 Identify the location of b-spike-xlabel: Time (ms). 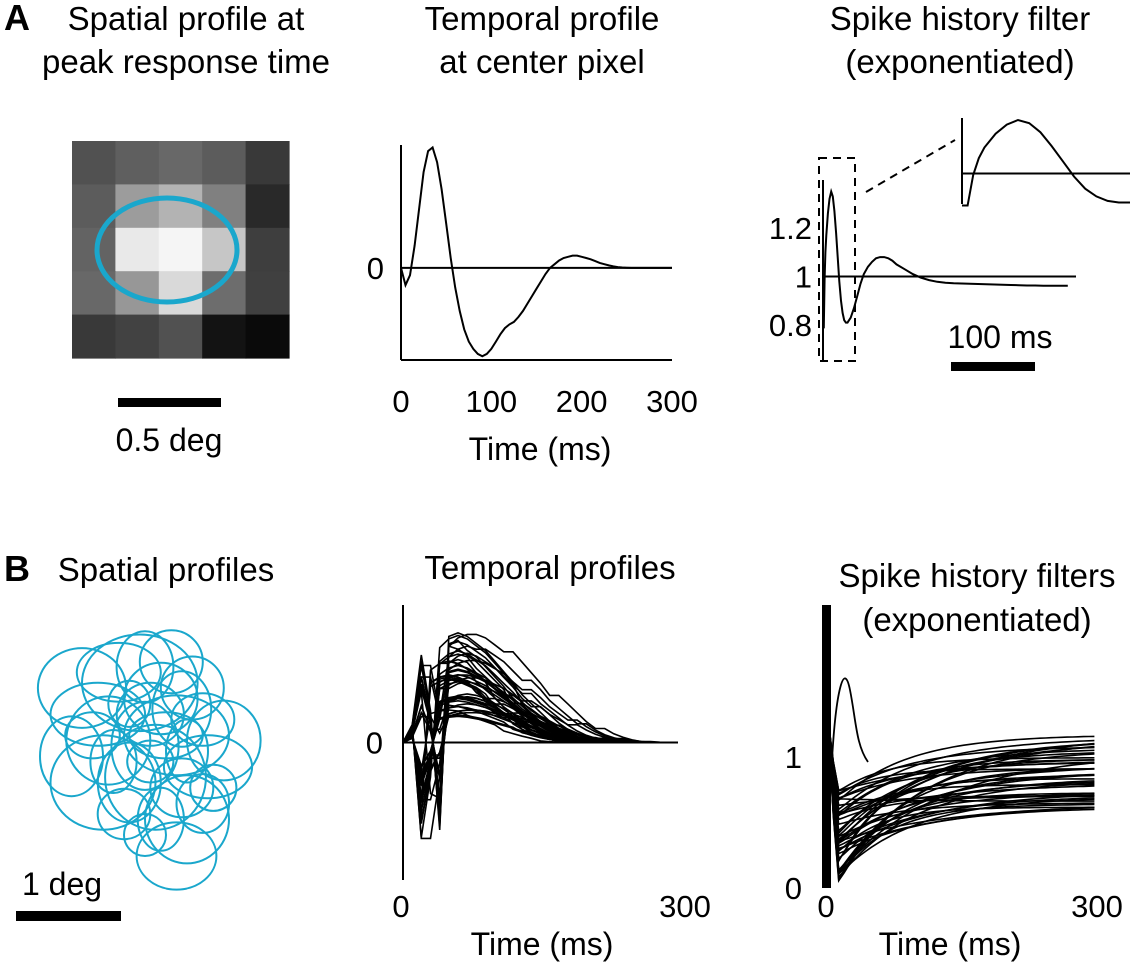
(950, 944).